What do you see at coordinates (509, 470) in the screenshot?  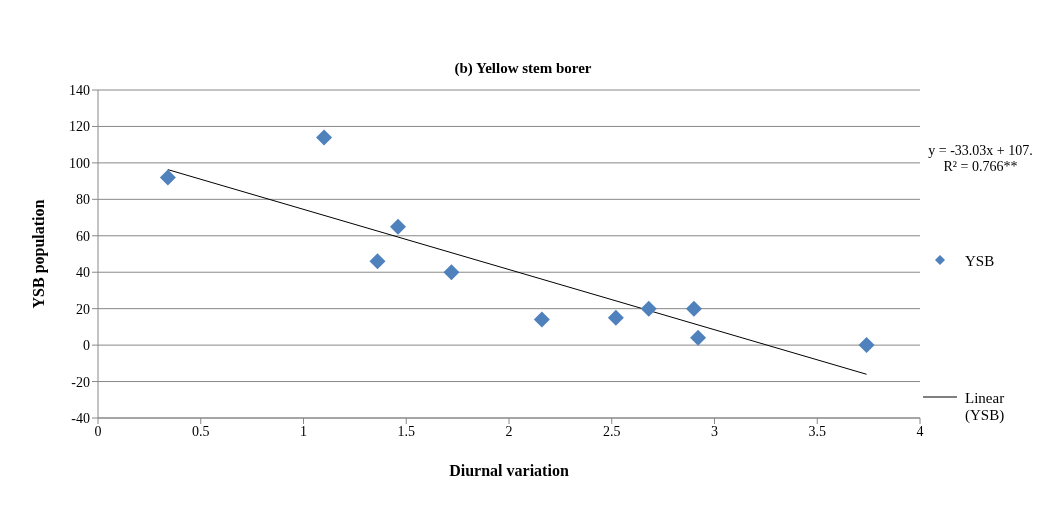 I see `x-axis-title: Diurnal variation` at bounding box center [509, 470].